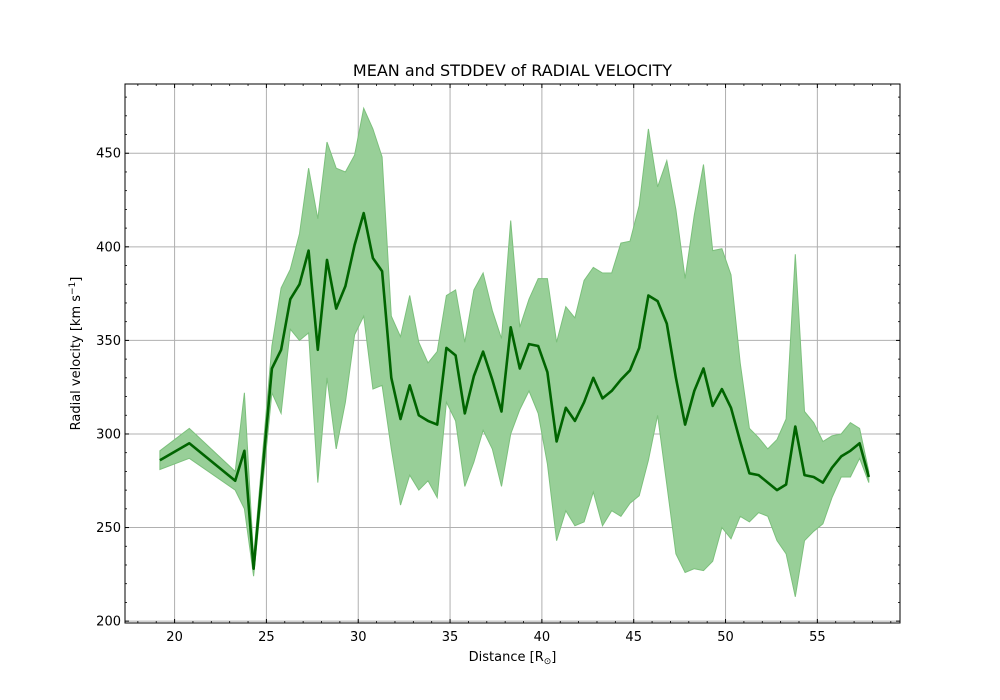 Image resolution: width=1000 pixels, height=700 pixels. What do you see at coordinates (450, 637) in the screenshot?
I see `x-tick-label: 35` at bounding box center [450, 637].